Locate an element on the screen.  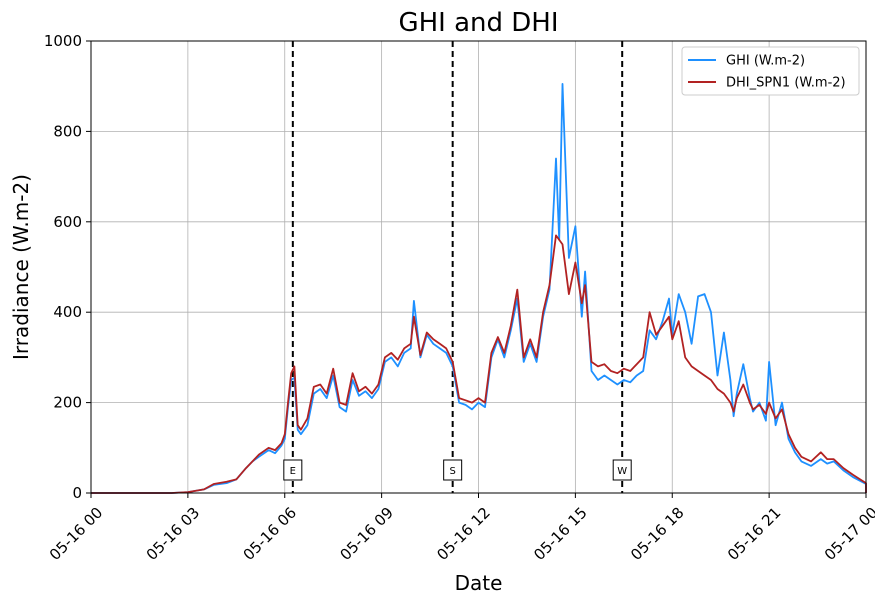
marker-box-w is located at coordinates (622, 470).